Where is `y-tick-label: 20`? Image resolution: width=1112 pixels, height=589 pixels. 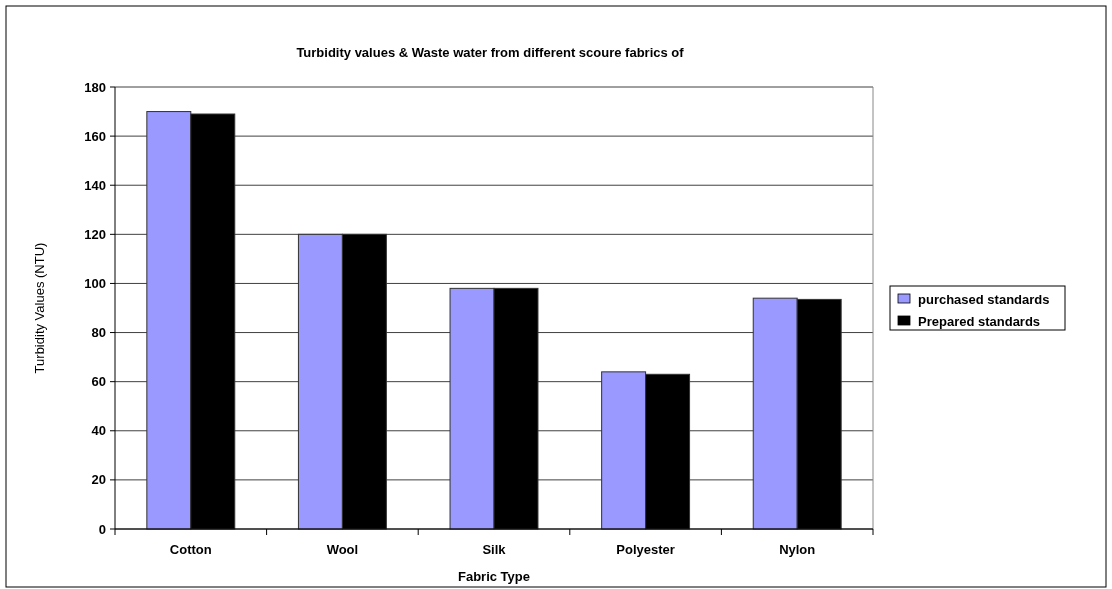 y-tick-label: 20 is located at coordinates (98, 480).